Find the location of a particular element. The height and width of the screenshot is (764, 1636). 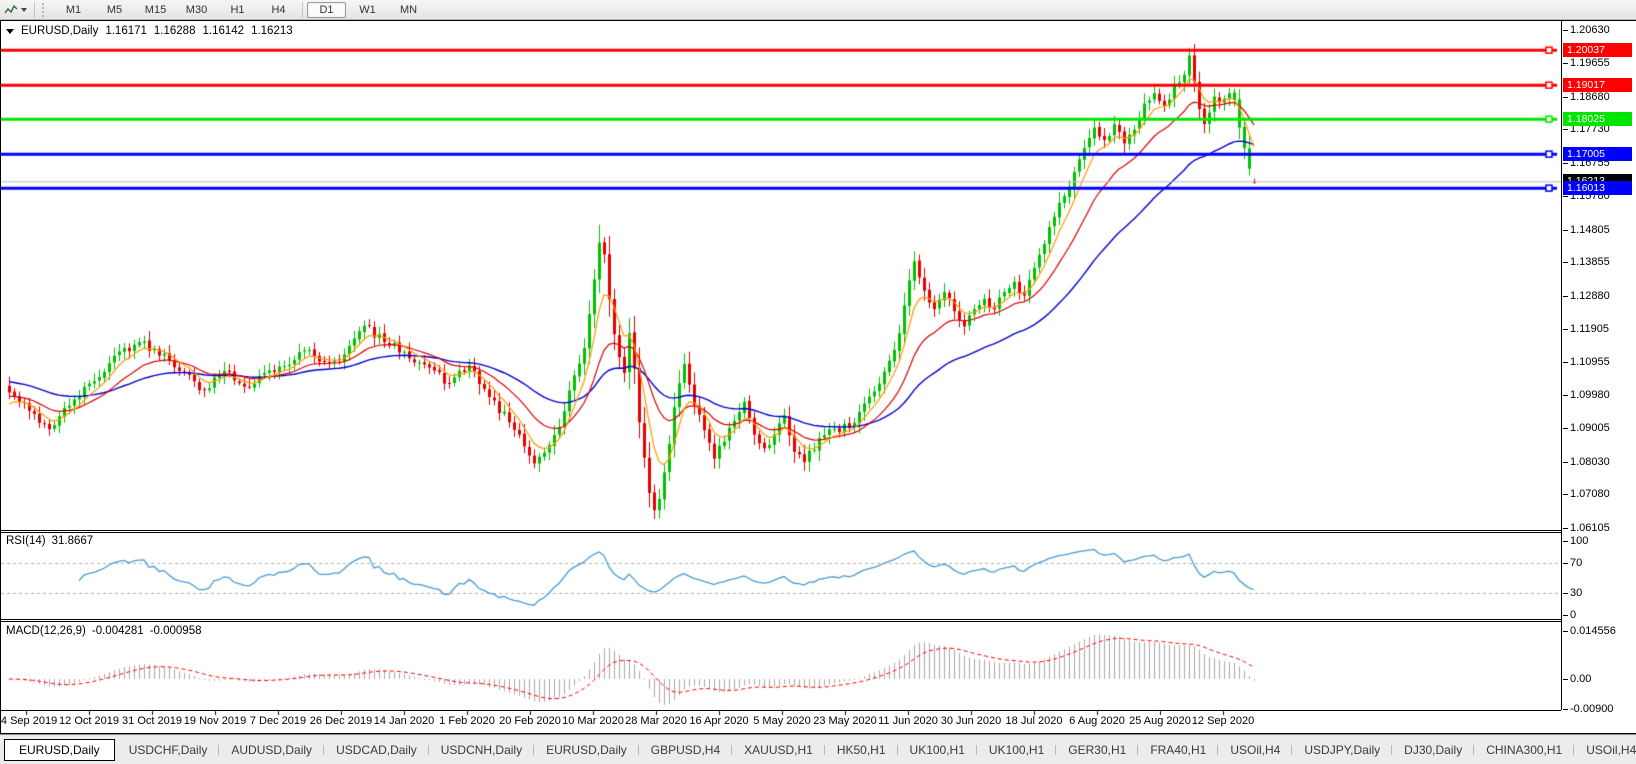

price-tick: 1.14805 is located at coordinates (1586, 229).